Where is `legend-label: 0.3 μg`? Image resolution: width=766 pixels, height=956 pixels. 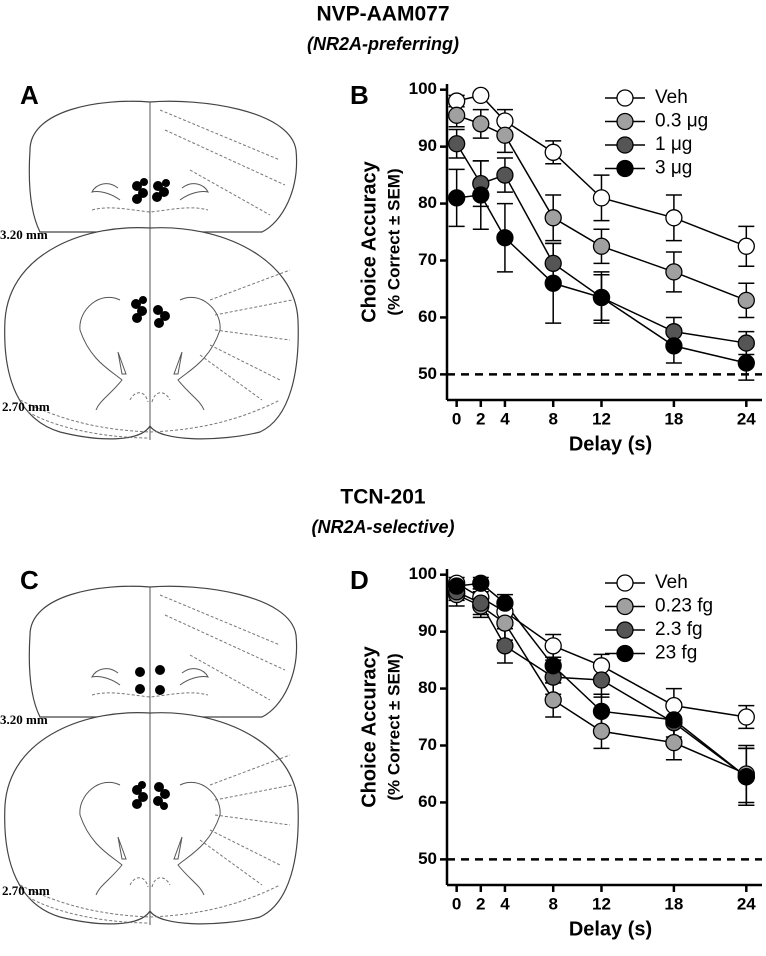
legend-label: 0.3 μg is located at coordinates (681, 121).